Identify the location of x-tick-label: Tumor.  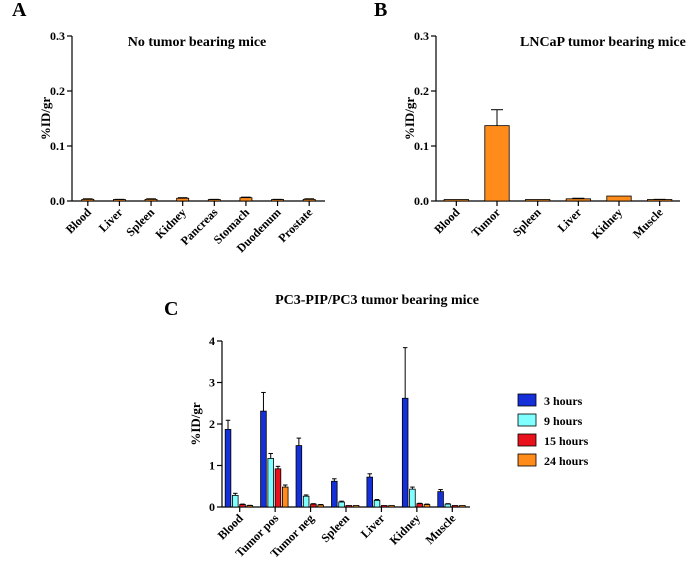
(486, 222).